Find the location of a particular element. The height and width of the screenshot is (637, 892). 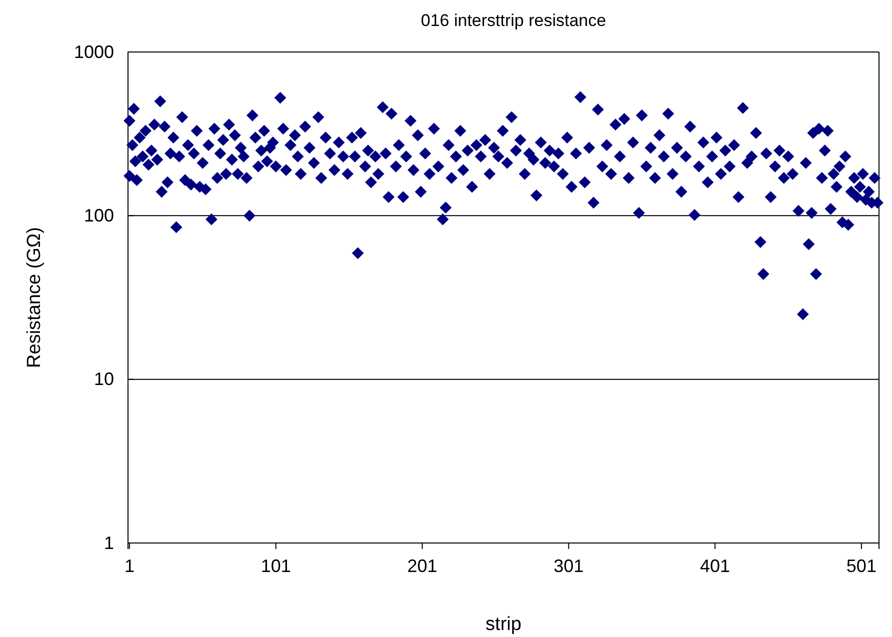

x-tick-label: 301 is located at coordinates (569, 566).